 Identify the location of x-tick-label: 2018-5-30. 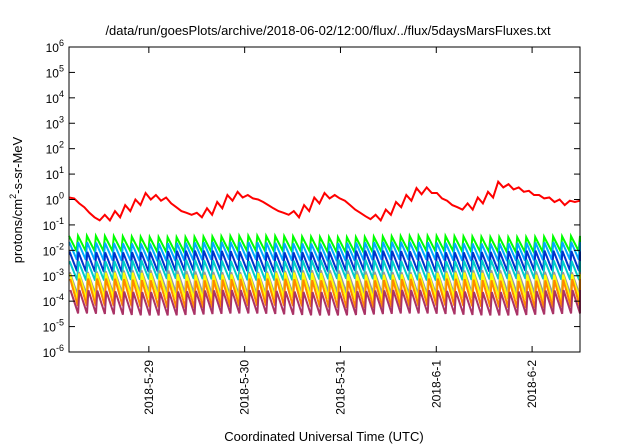
(245, 387).